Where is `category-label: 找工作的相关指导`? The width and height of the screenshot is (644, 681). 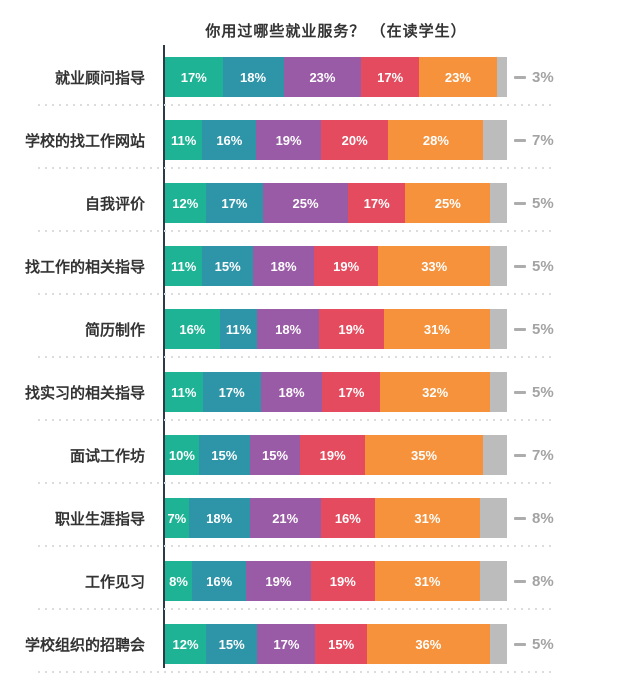 category-label: 找工作的相关指导 is located at coordinates (84, 267).